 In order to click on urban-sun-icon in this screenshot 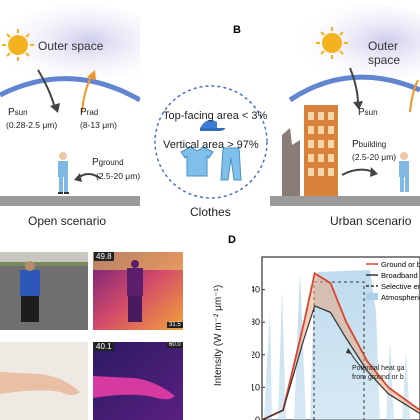, I will do `click(332, 43)`.